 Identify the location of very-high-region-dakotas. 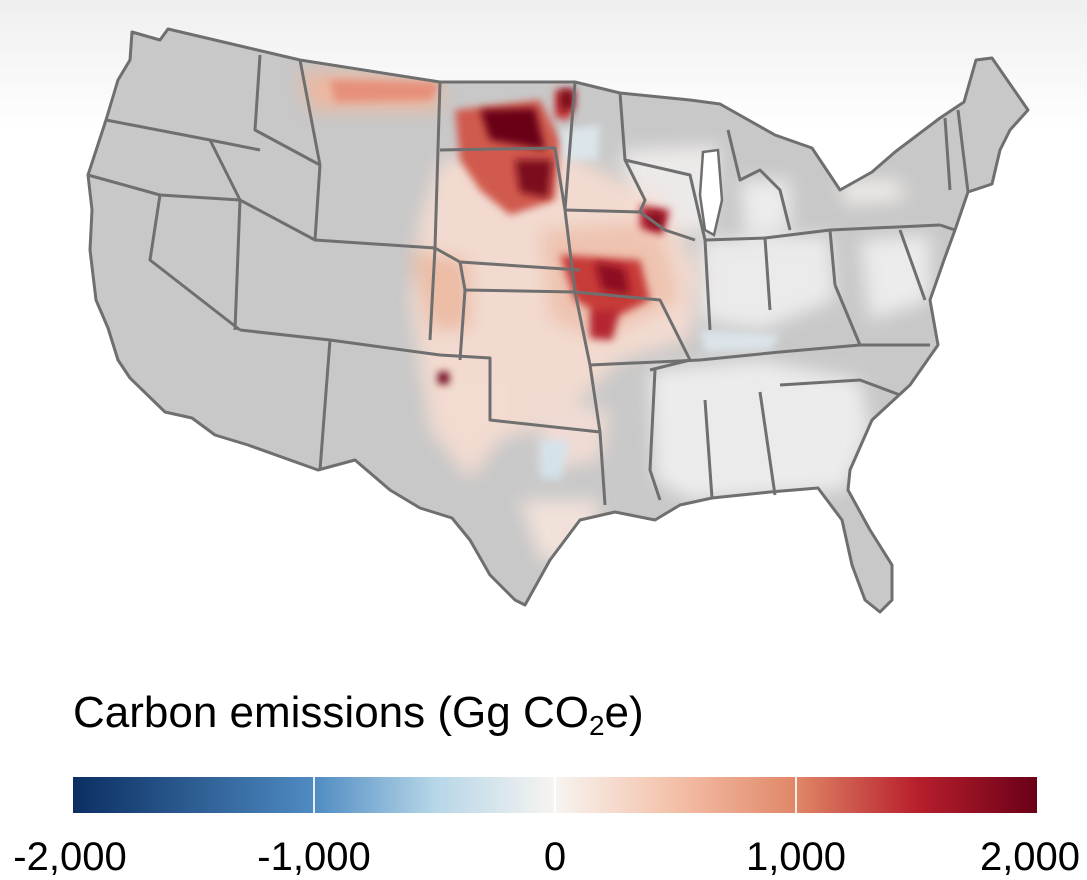
(550, 237).